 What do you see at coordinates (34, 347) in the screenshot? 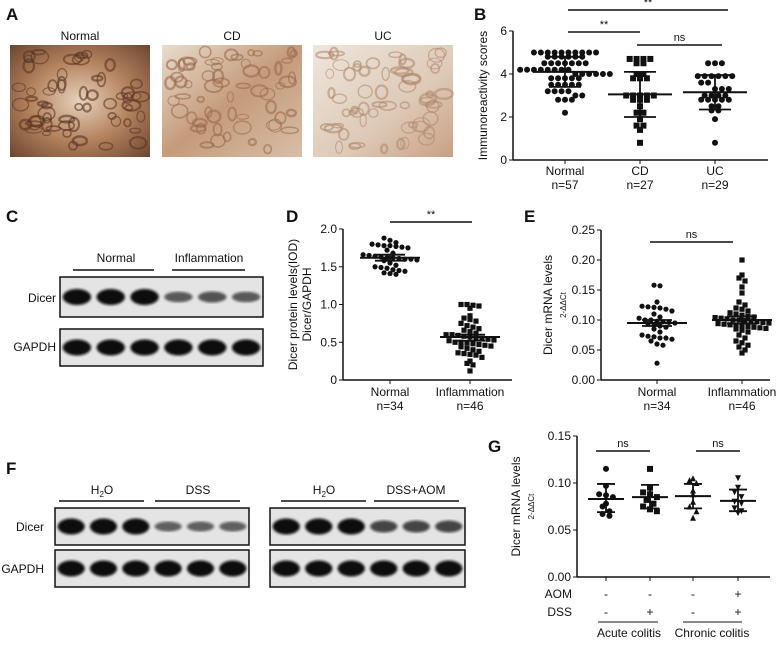
I see `blot-row-gapdh: GAPDH` at bounding box center [34, 347].